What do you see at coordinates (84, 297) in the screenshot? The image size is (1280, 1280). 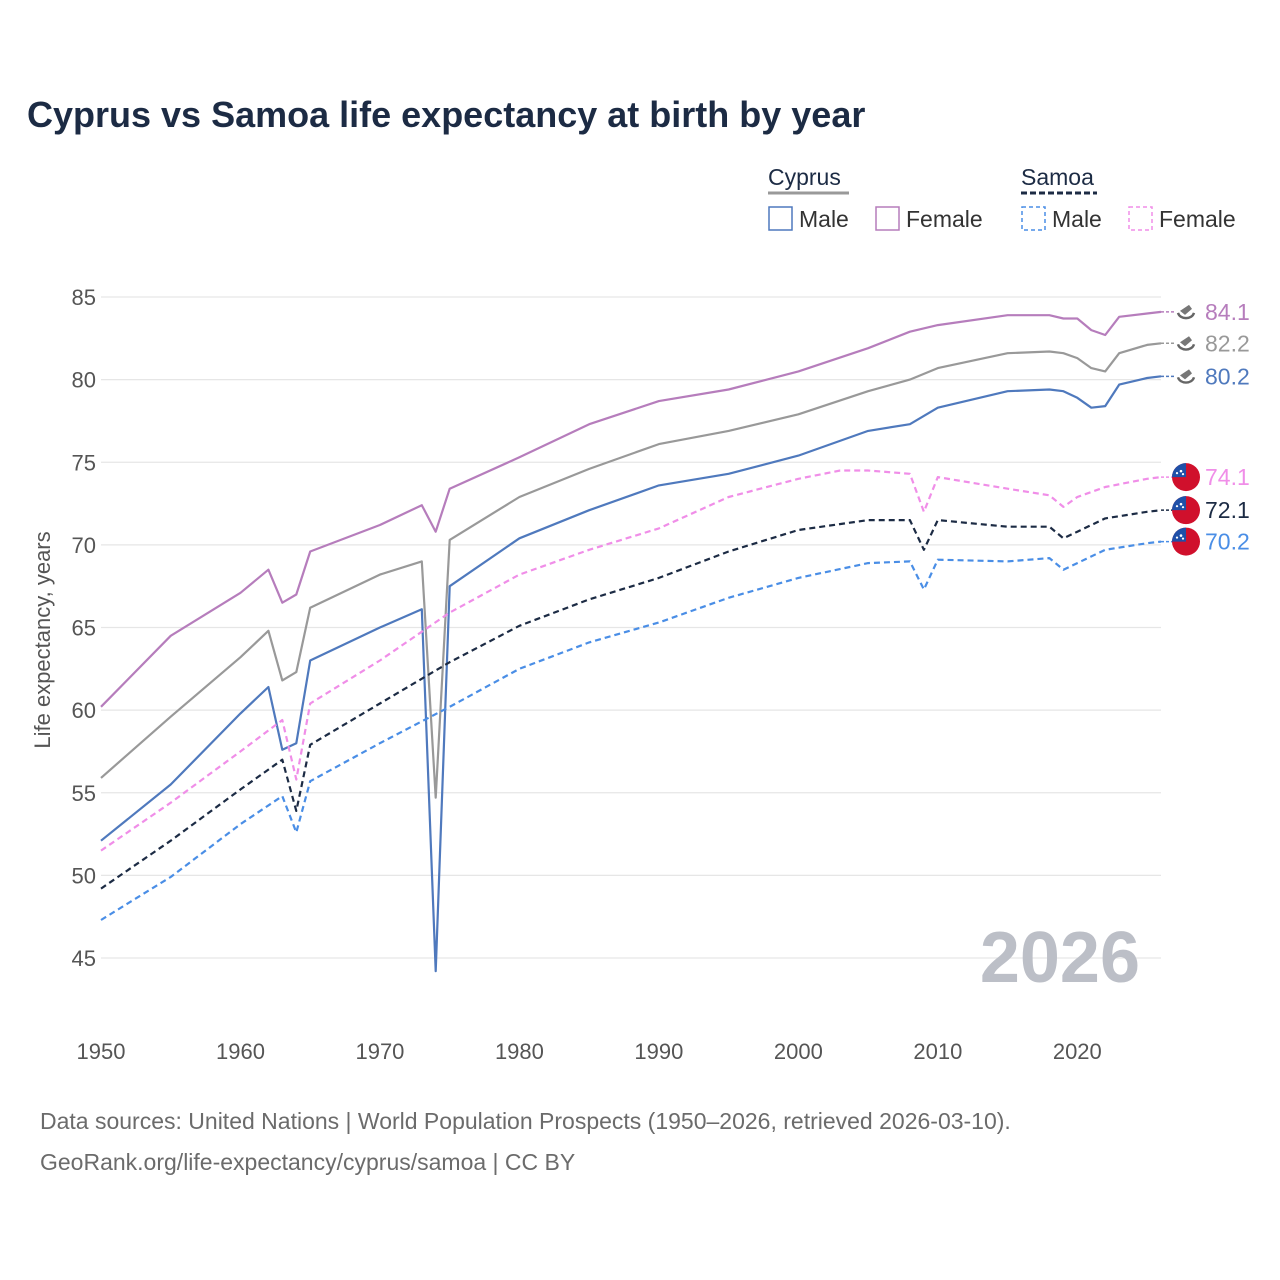 I see `y-tick-label: 85` at bounding box center [84, 297].